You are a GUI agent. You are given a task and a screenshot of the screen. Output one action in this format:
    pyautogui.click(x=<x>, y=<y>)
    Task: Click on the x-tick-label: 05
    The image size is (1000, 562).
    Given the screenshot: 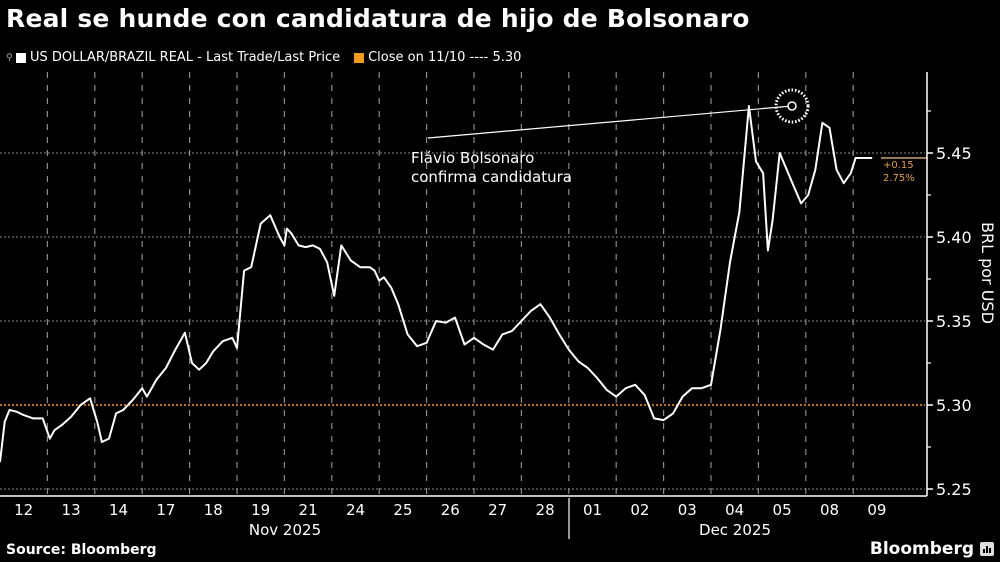 What is the action you would take?
    pyautogui.click(x=782, y=510)
    